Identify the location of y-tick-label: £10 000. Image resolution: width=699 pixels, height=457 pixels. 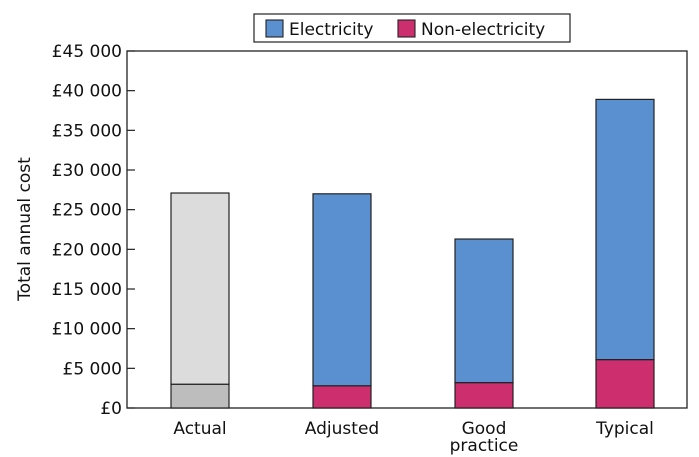
(87, 330).